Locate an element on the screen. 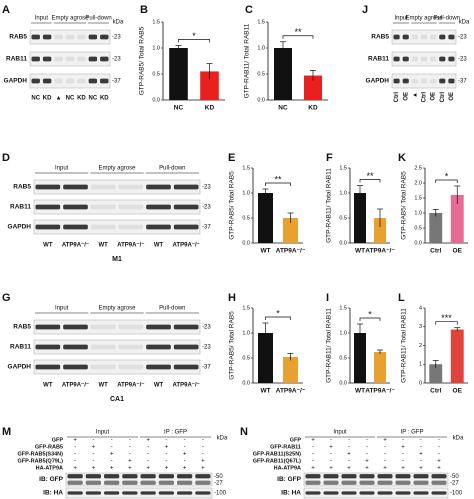 This screenshot has width=474, height=499. significance-label: * is located at coordinates (194, 36).